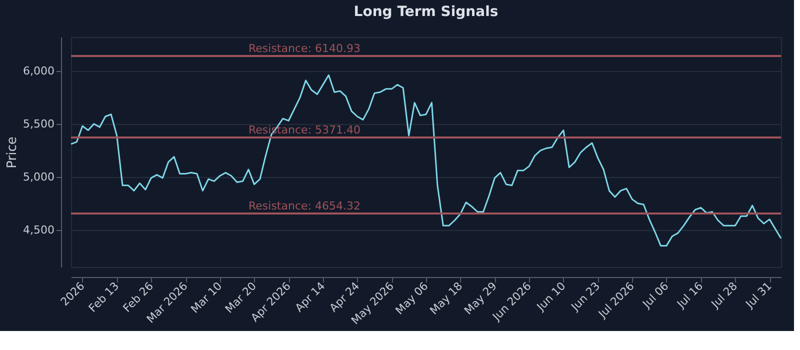  I want to click on y-axis-title: Price, so click(12, 152).